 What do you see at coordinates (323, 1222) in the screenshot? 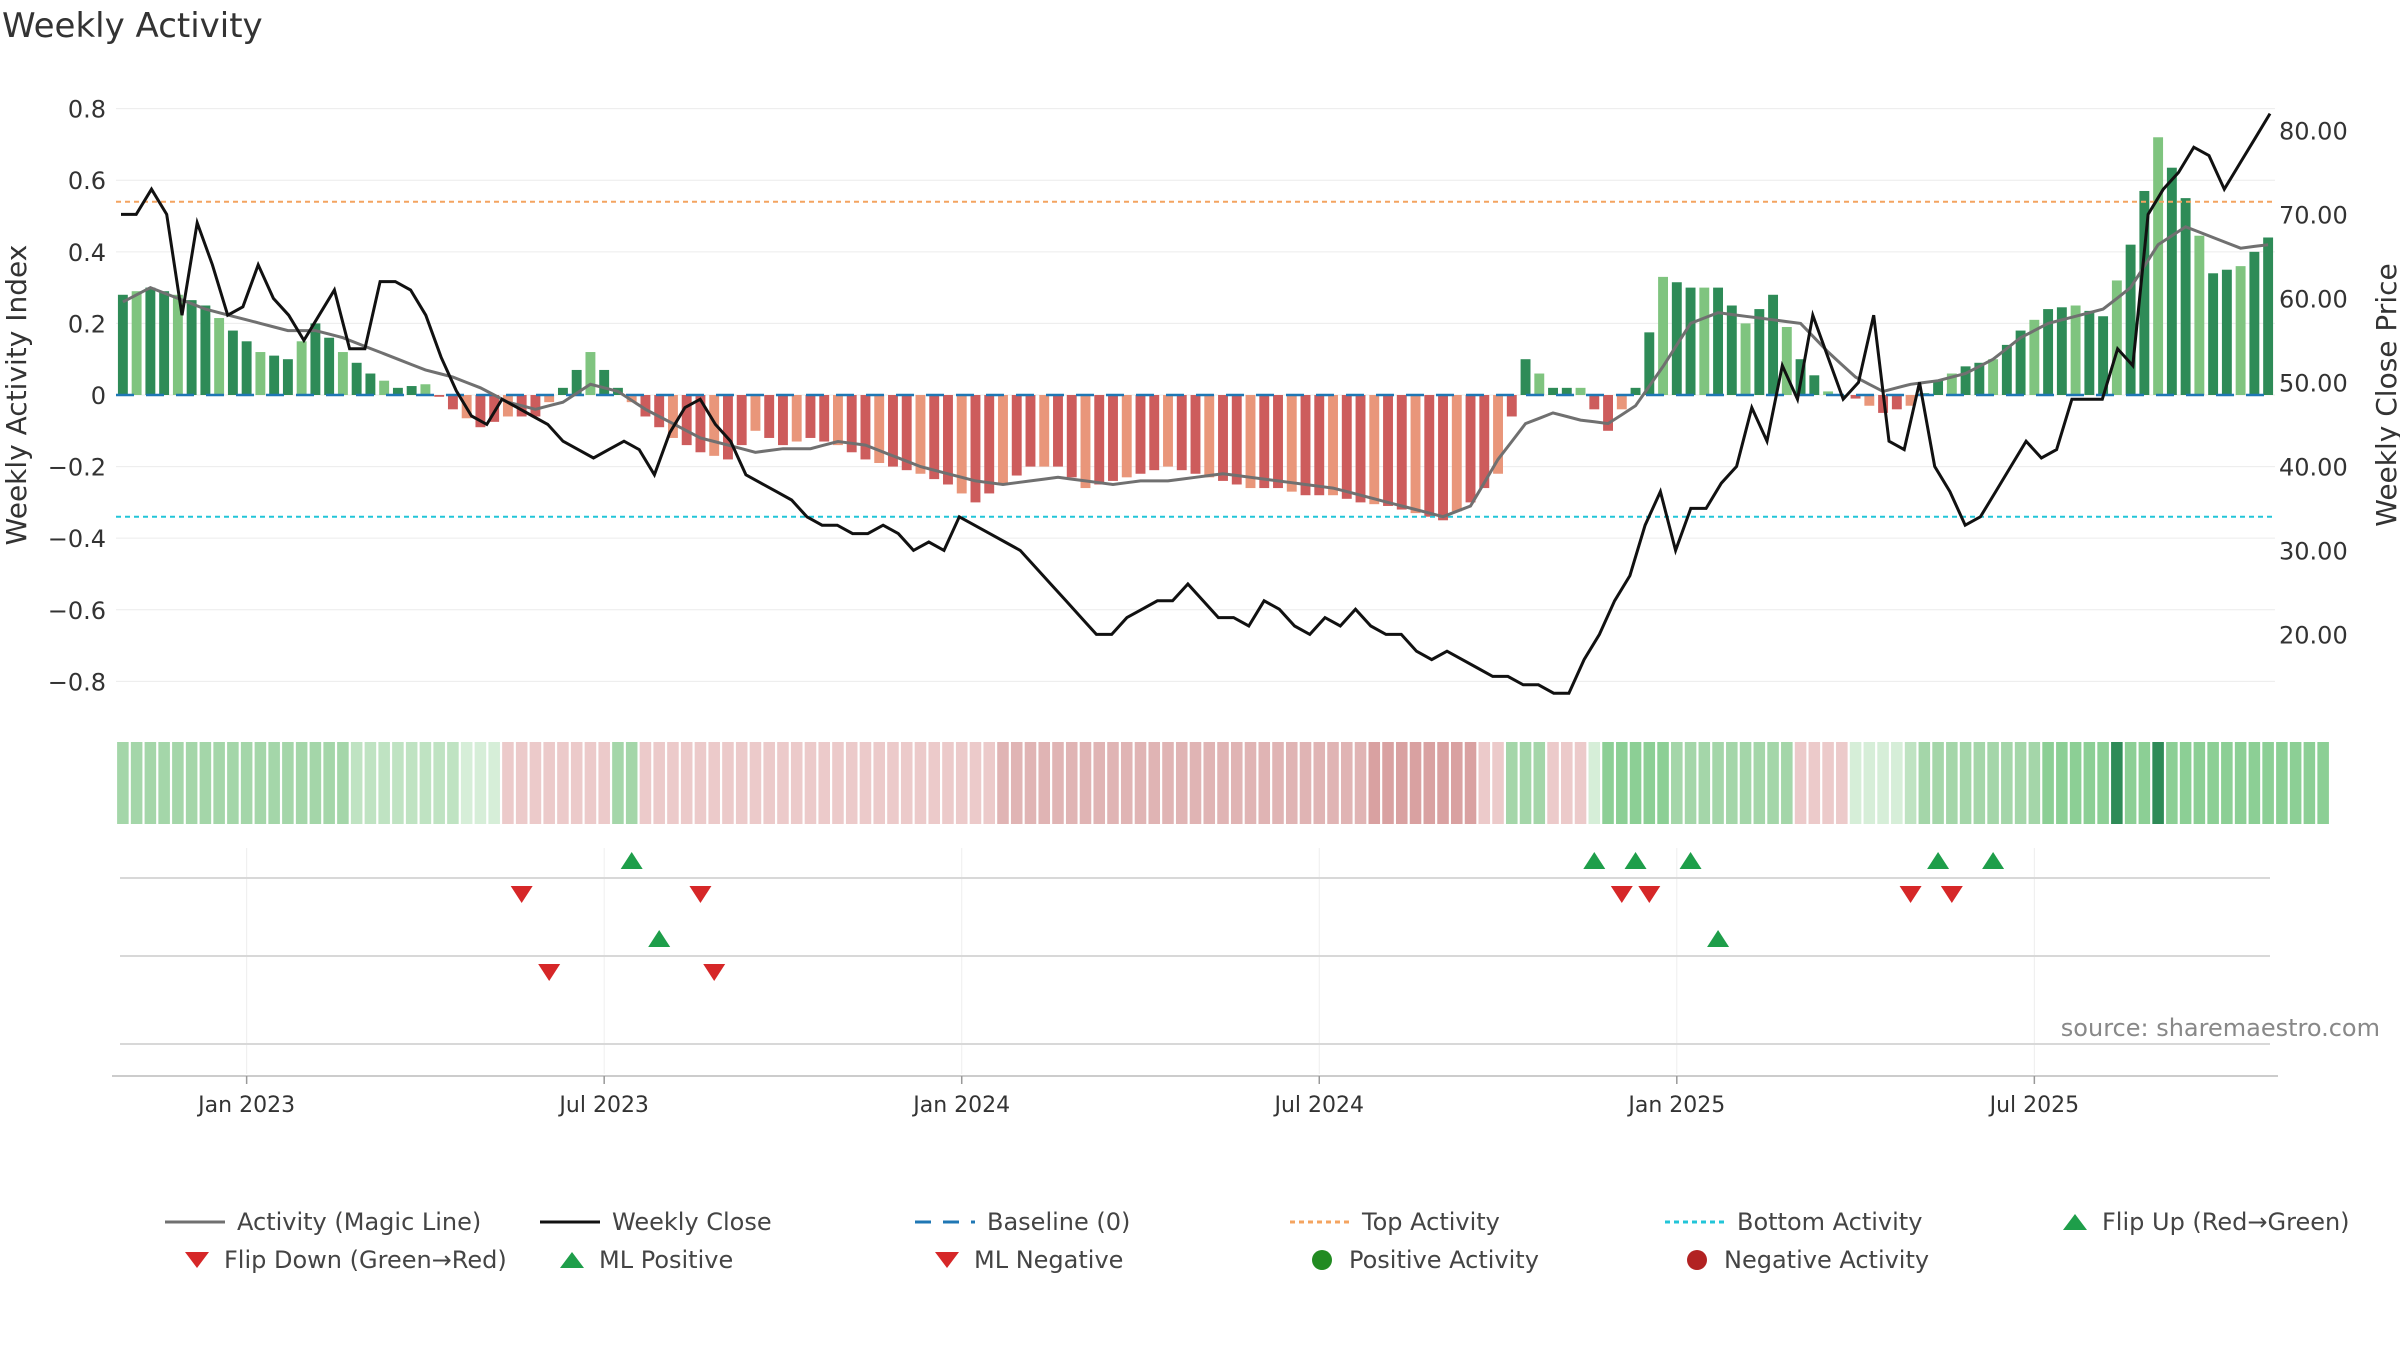
I see `legend-magic-line: Activity (Magic Line)` at bounding box center [323, 1222].